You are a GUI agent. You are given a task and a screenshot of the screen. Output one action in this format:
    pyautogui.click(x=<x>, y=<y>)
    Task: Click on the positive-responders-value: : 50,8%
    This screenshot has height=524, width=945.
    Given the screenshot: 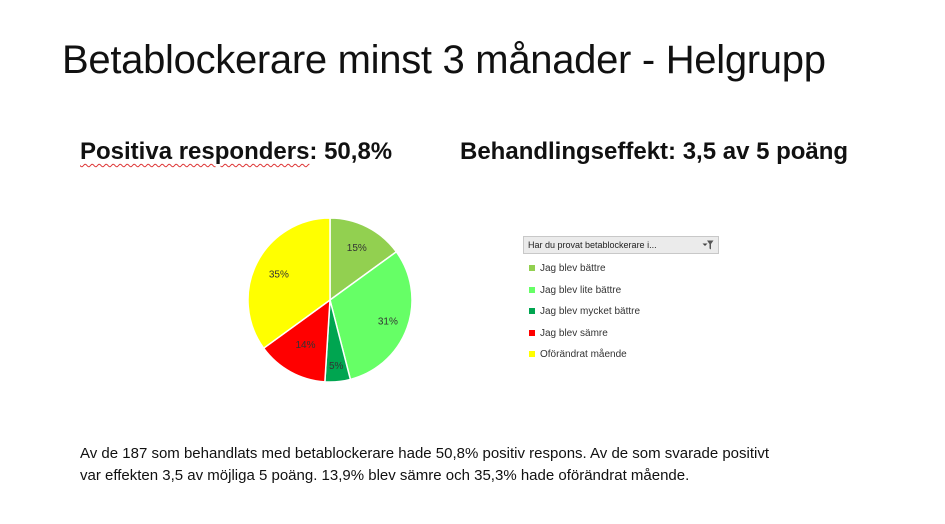 What is the action you would take?
    pyautogui.click(x=351, y=151)
    